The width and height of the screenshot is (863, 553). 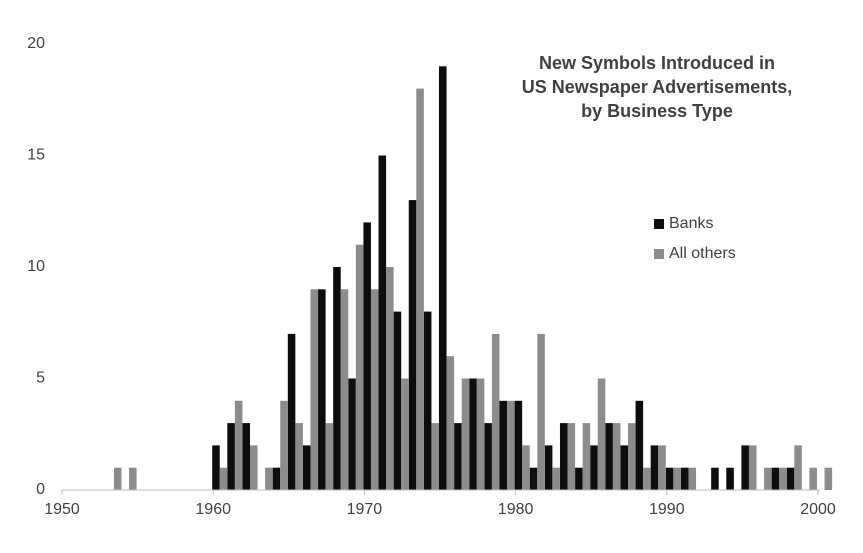 What do you see at coordinates (516, 509) in the screenshot?
I see `x-tick-label: 1980` at bounding box center [516, 509].